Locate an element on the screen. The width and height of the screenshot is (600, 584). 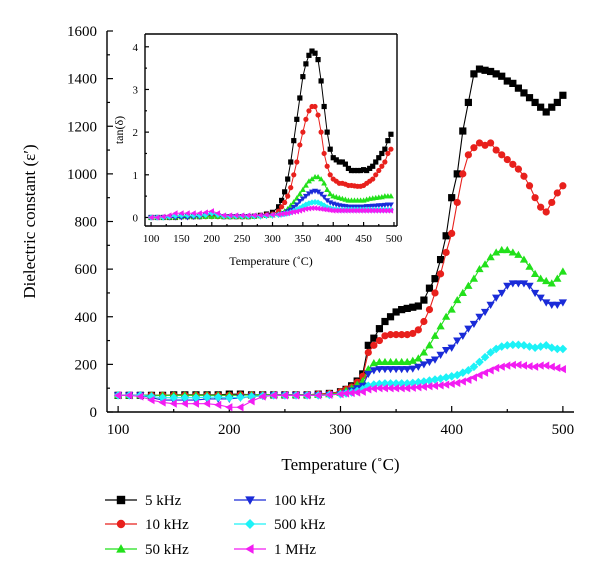
main-x-tick-label: 300 is located at coordinates (340, 430).